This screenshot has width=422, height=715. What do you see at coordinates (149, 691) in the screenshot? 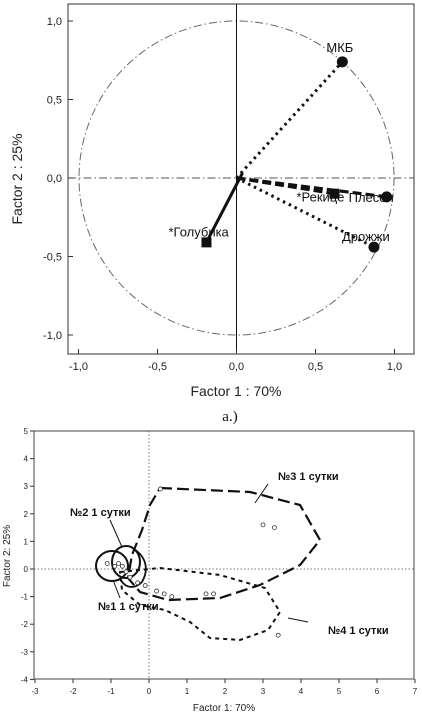
I see `x-tick-label-b-3: 0` at bounding box center [149, 691].